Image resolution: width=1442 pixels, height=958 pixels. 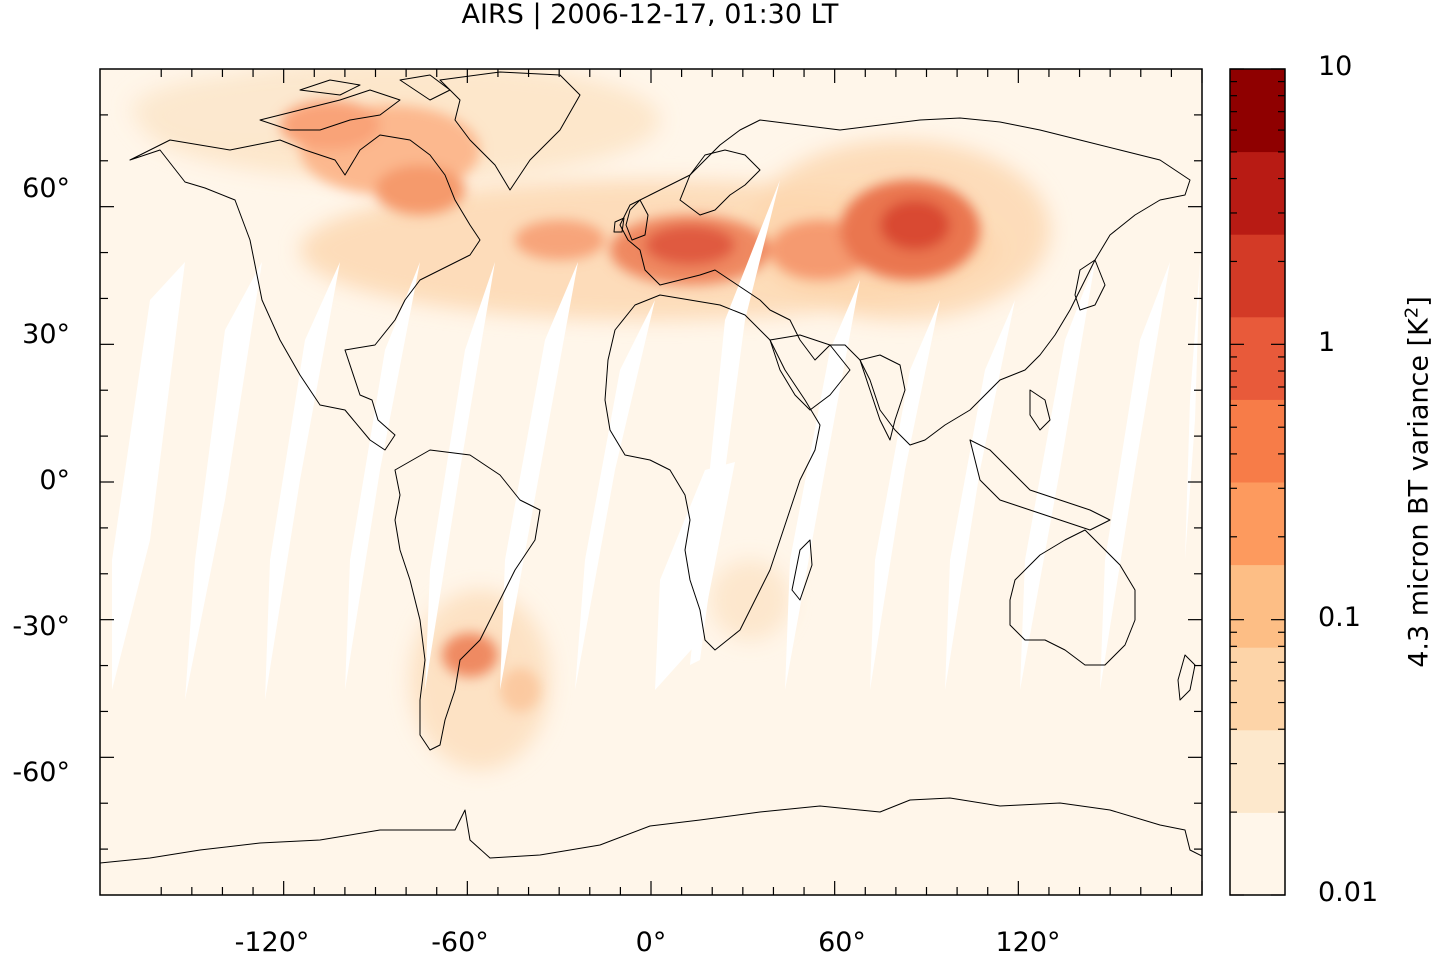 I want to click on coast-madagascar, so click(x=802, y=570).